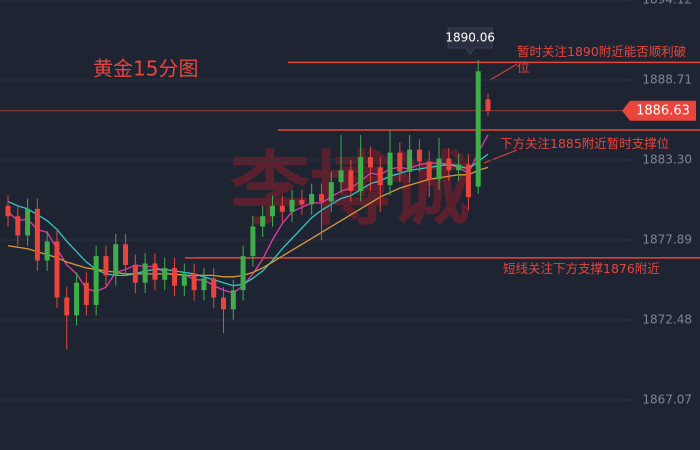 The width and height of the screenshot is (700, 450). Describe the element at coordinates (667, 80) in the screenshot. I see `y-tick-label: 1888.71` at that location.